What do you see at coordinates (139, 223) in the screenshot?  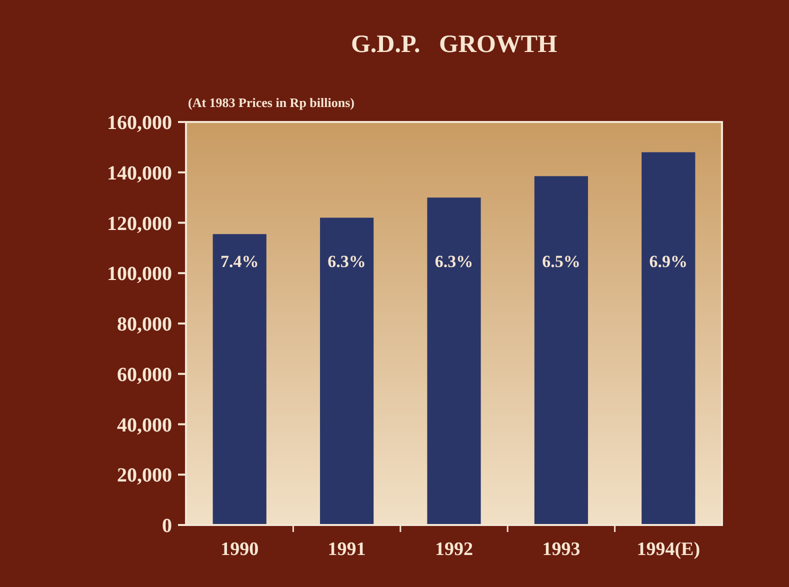 I see `y-tick-label: 120,000` at bounding box center [139, 223].